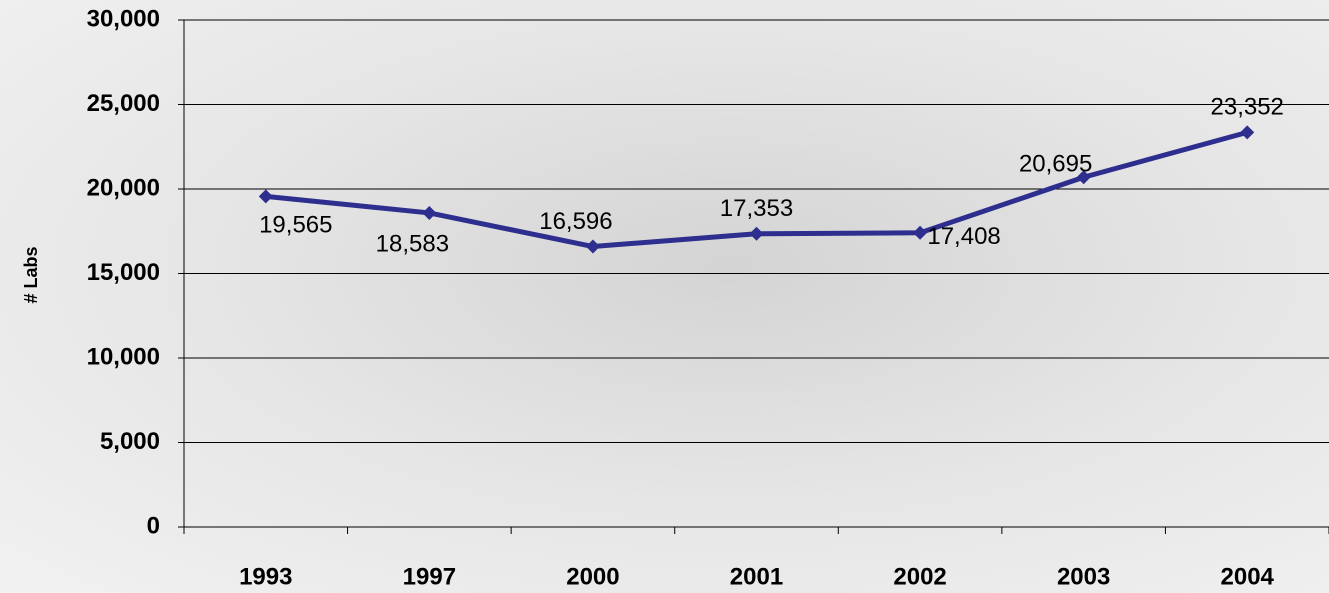 The width and height of the screenshot is (1329, 593). Describe the element at coordinates (756, 208) in the screenshot. I see `data-label: 17,353` at that location.